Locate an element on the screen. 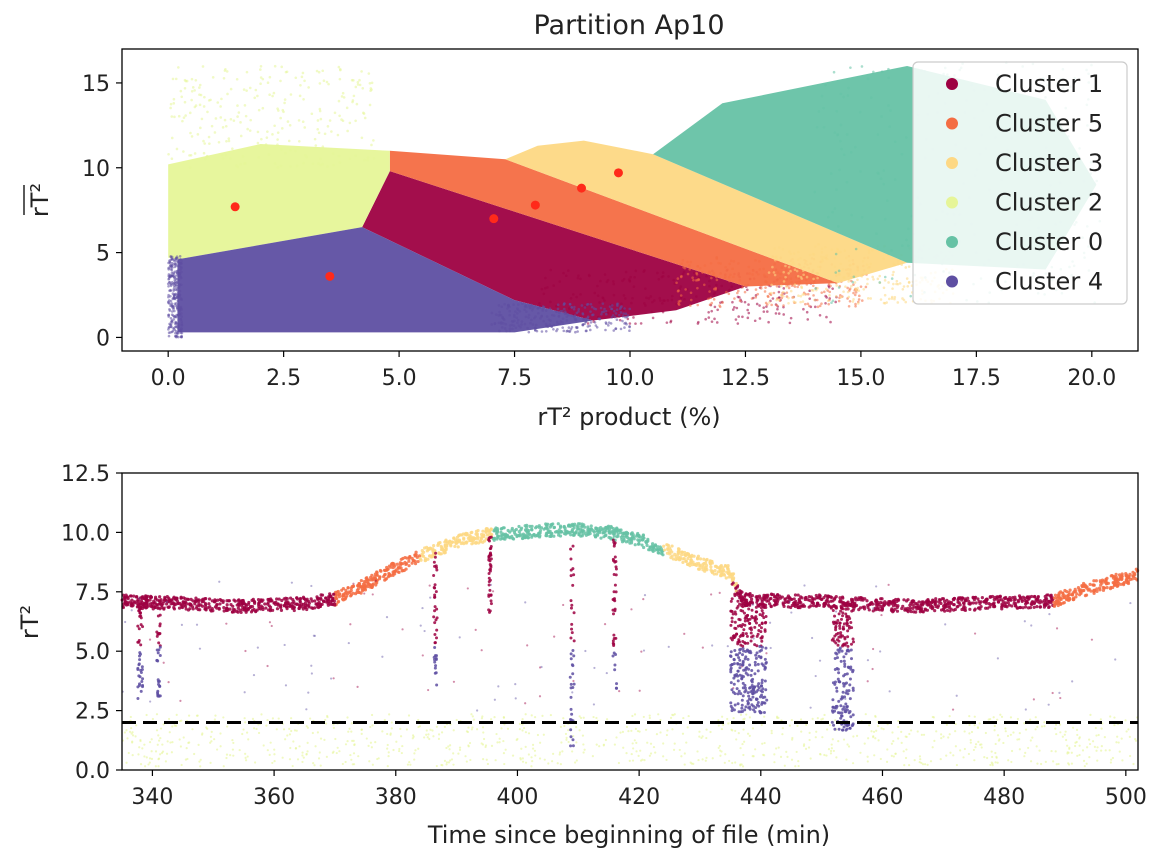  cluster-region is located at coordinates (613, 218).